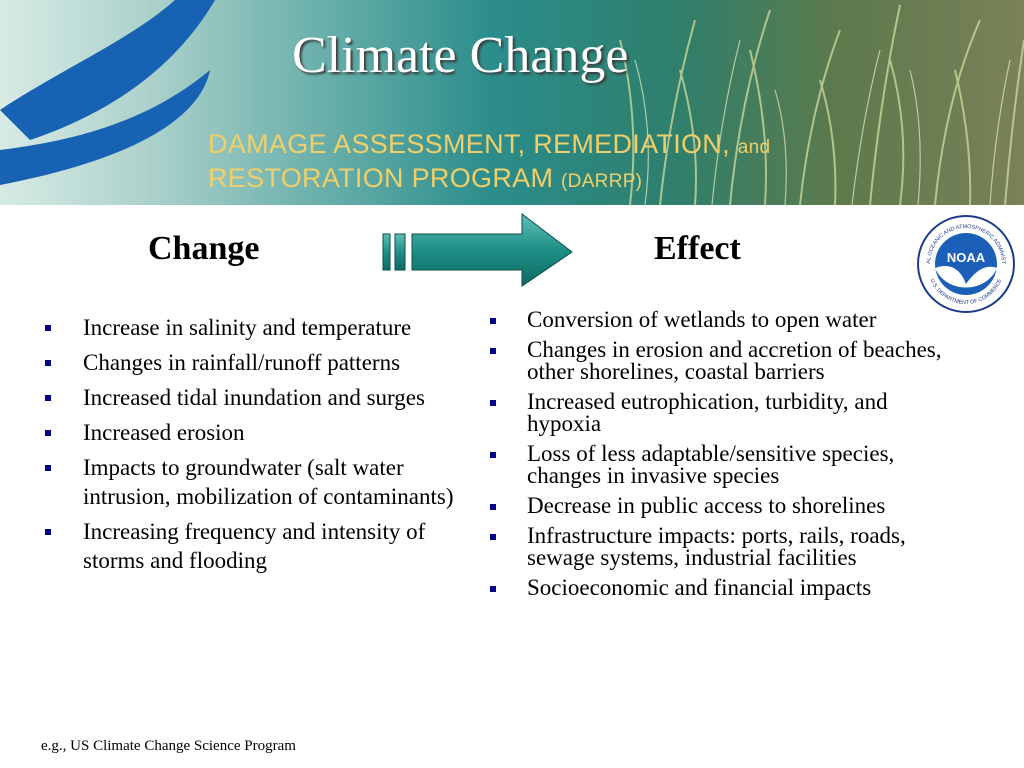 This screenshot has height=768, width=1024. I want to click on noaa-bird-graphic, so click(107, 92).